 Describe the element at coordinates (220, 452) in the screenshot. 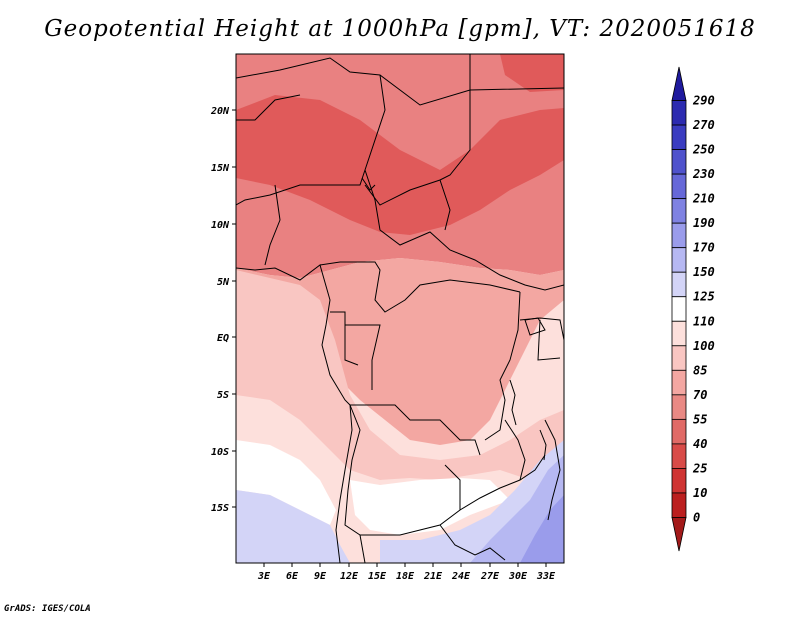

I see `lat-label: 10S` at that location.